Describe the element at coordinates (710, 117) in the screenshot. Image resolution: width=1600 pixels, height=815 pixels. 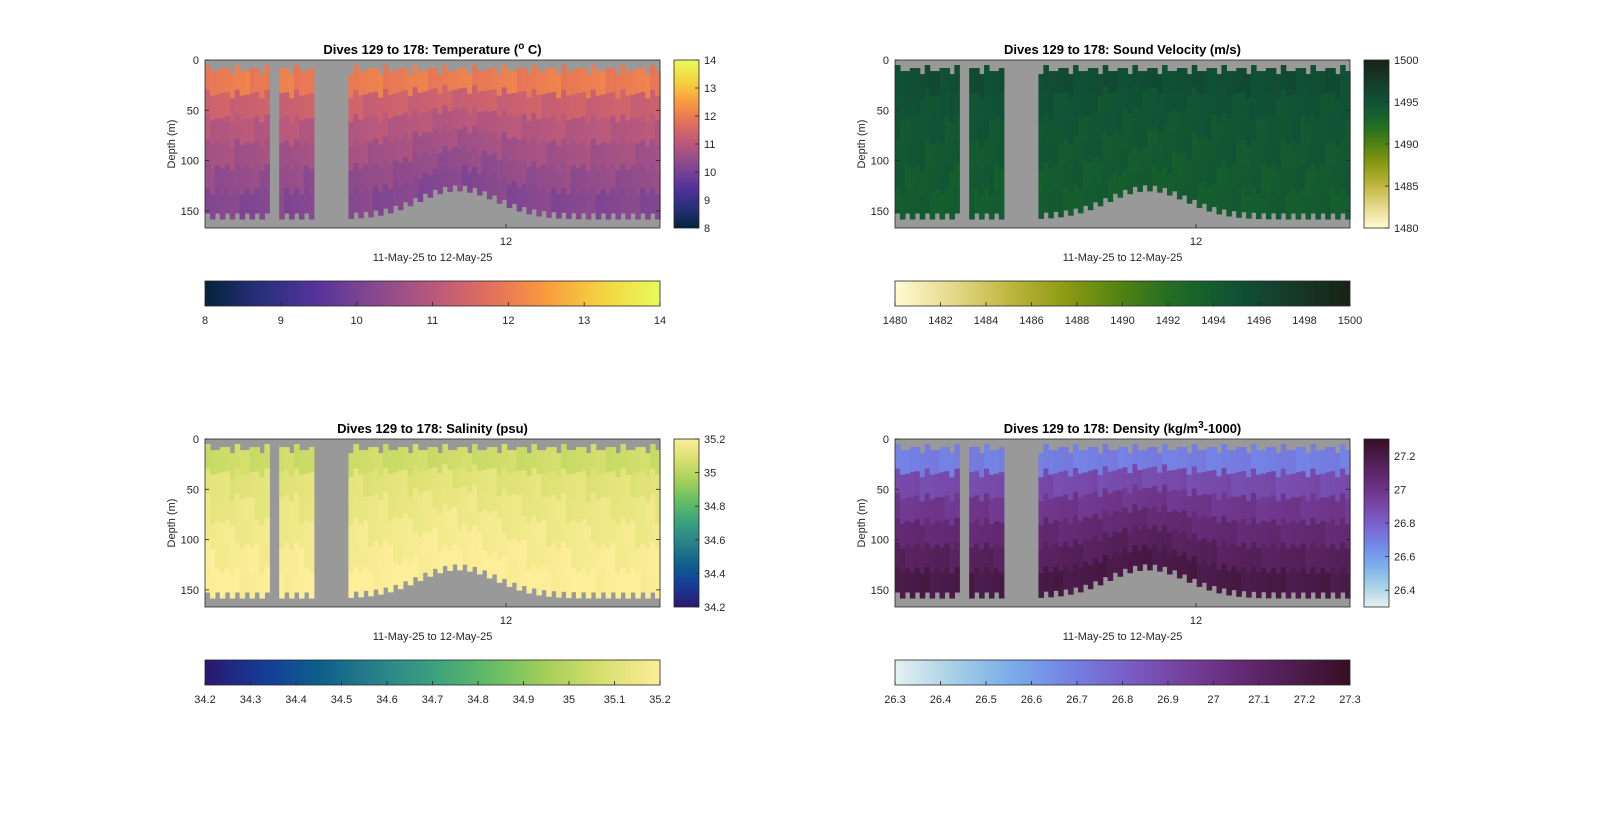
I see `side-colorbar-label: 12` at that location.